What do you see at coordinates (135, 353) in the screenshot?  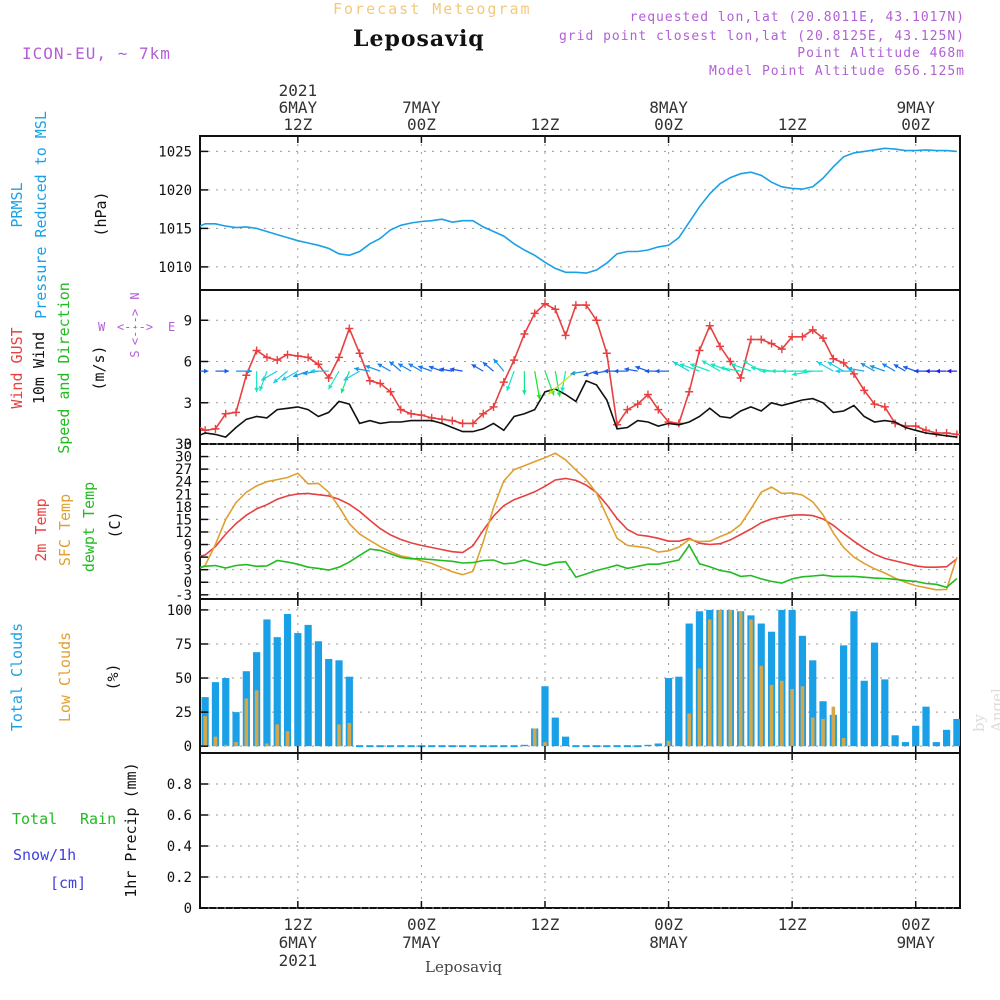 I see `compass-south-label: S` at bounding box center [135, 353].